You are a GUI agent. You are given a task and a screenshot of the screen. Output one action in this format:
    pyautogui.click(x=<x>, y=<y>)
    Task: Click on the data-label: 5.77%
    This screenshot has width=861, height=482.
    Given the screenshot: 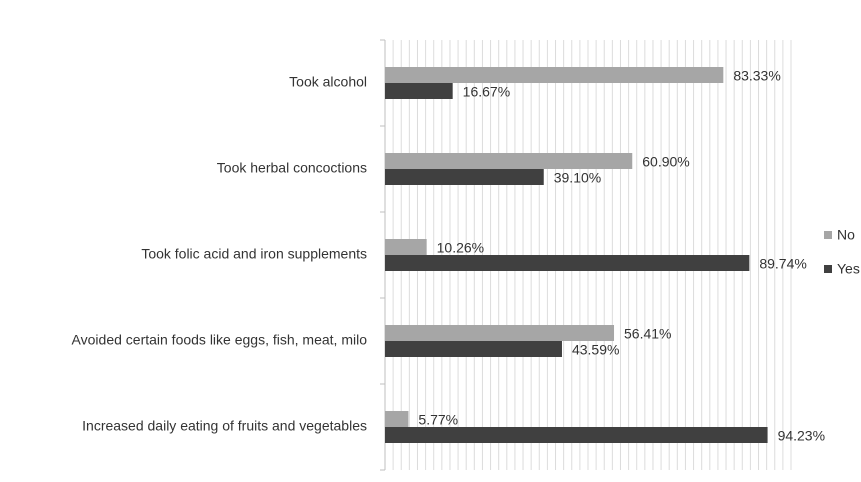 What is the action you would take?
    pyautogui.click(x=438, y=420)
    